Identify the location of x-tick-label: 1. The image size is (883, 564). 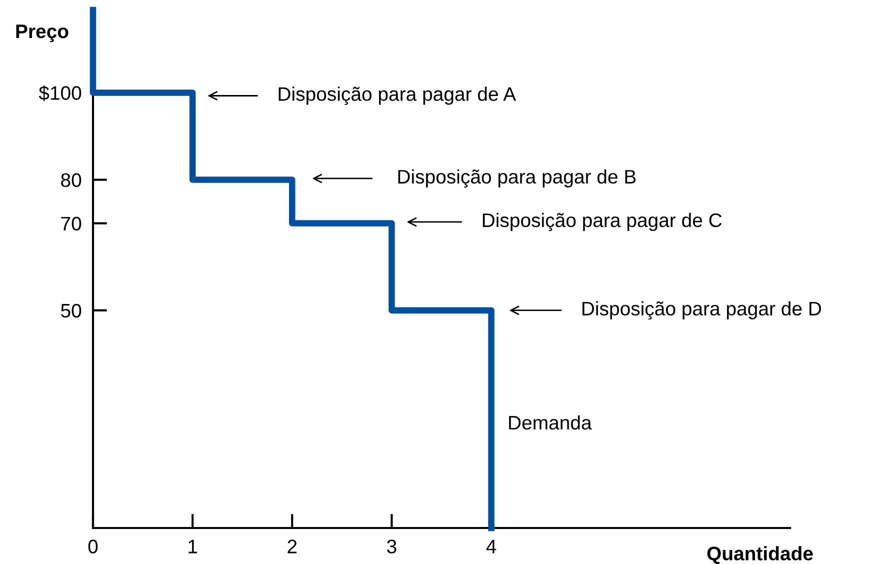
(193, 547).